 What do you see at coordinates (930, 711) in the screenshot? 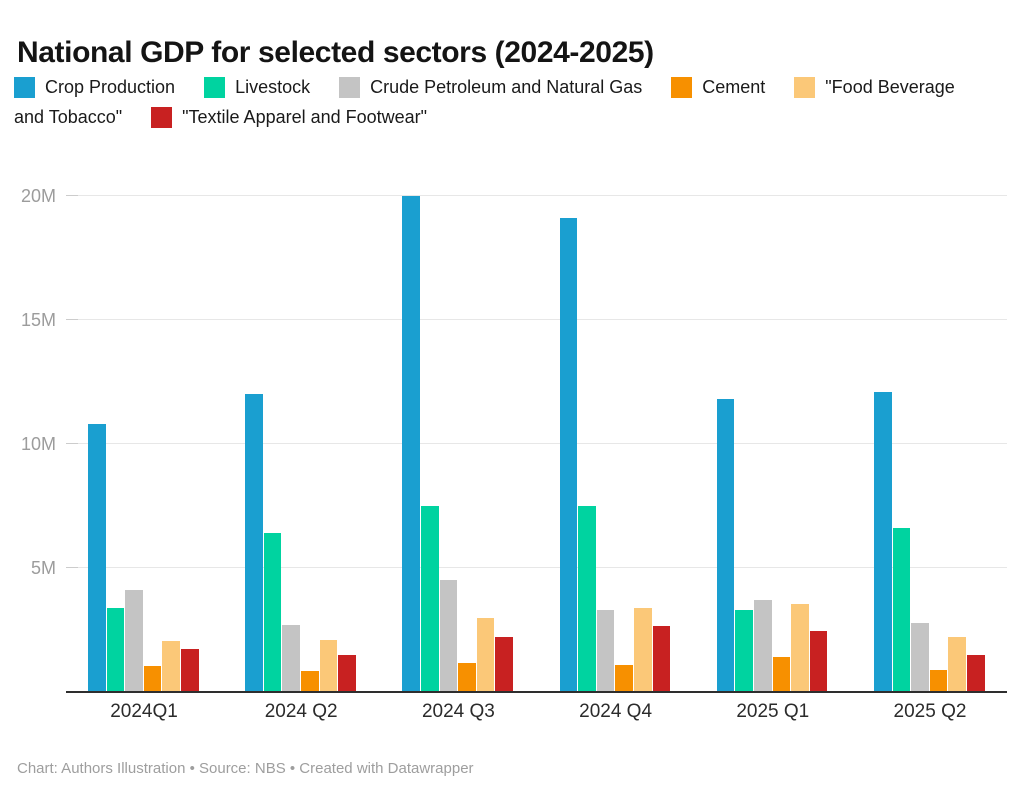
I see `x-axis-tick-label: 2025 Q2` at bounding box center [930, 711].